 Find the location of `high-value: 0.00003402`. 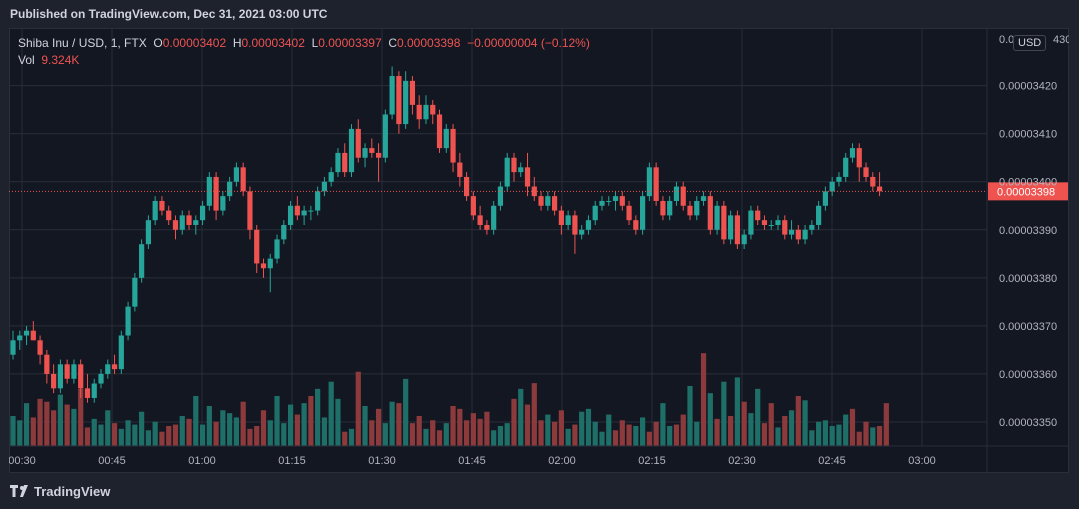

high-value: 0.00003402 is located at coordinates (273, 43).